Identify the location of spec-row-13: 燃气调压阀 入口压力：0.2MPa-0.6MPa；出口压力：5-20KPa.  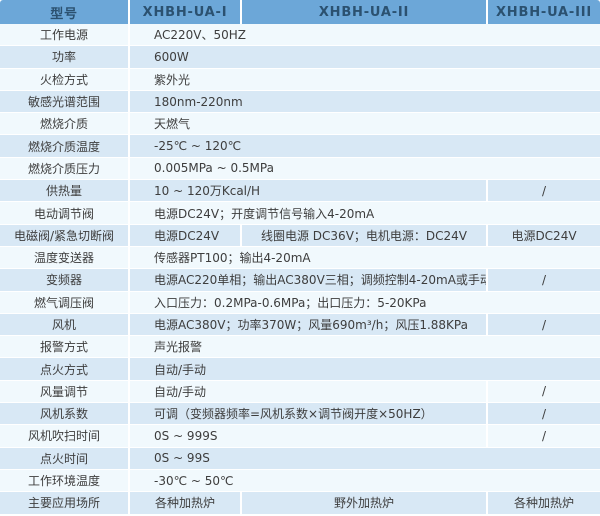
(300, 302).